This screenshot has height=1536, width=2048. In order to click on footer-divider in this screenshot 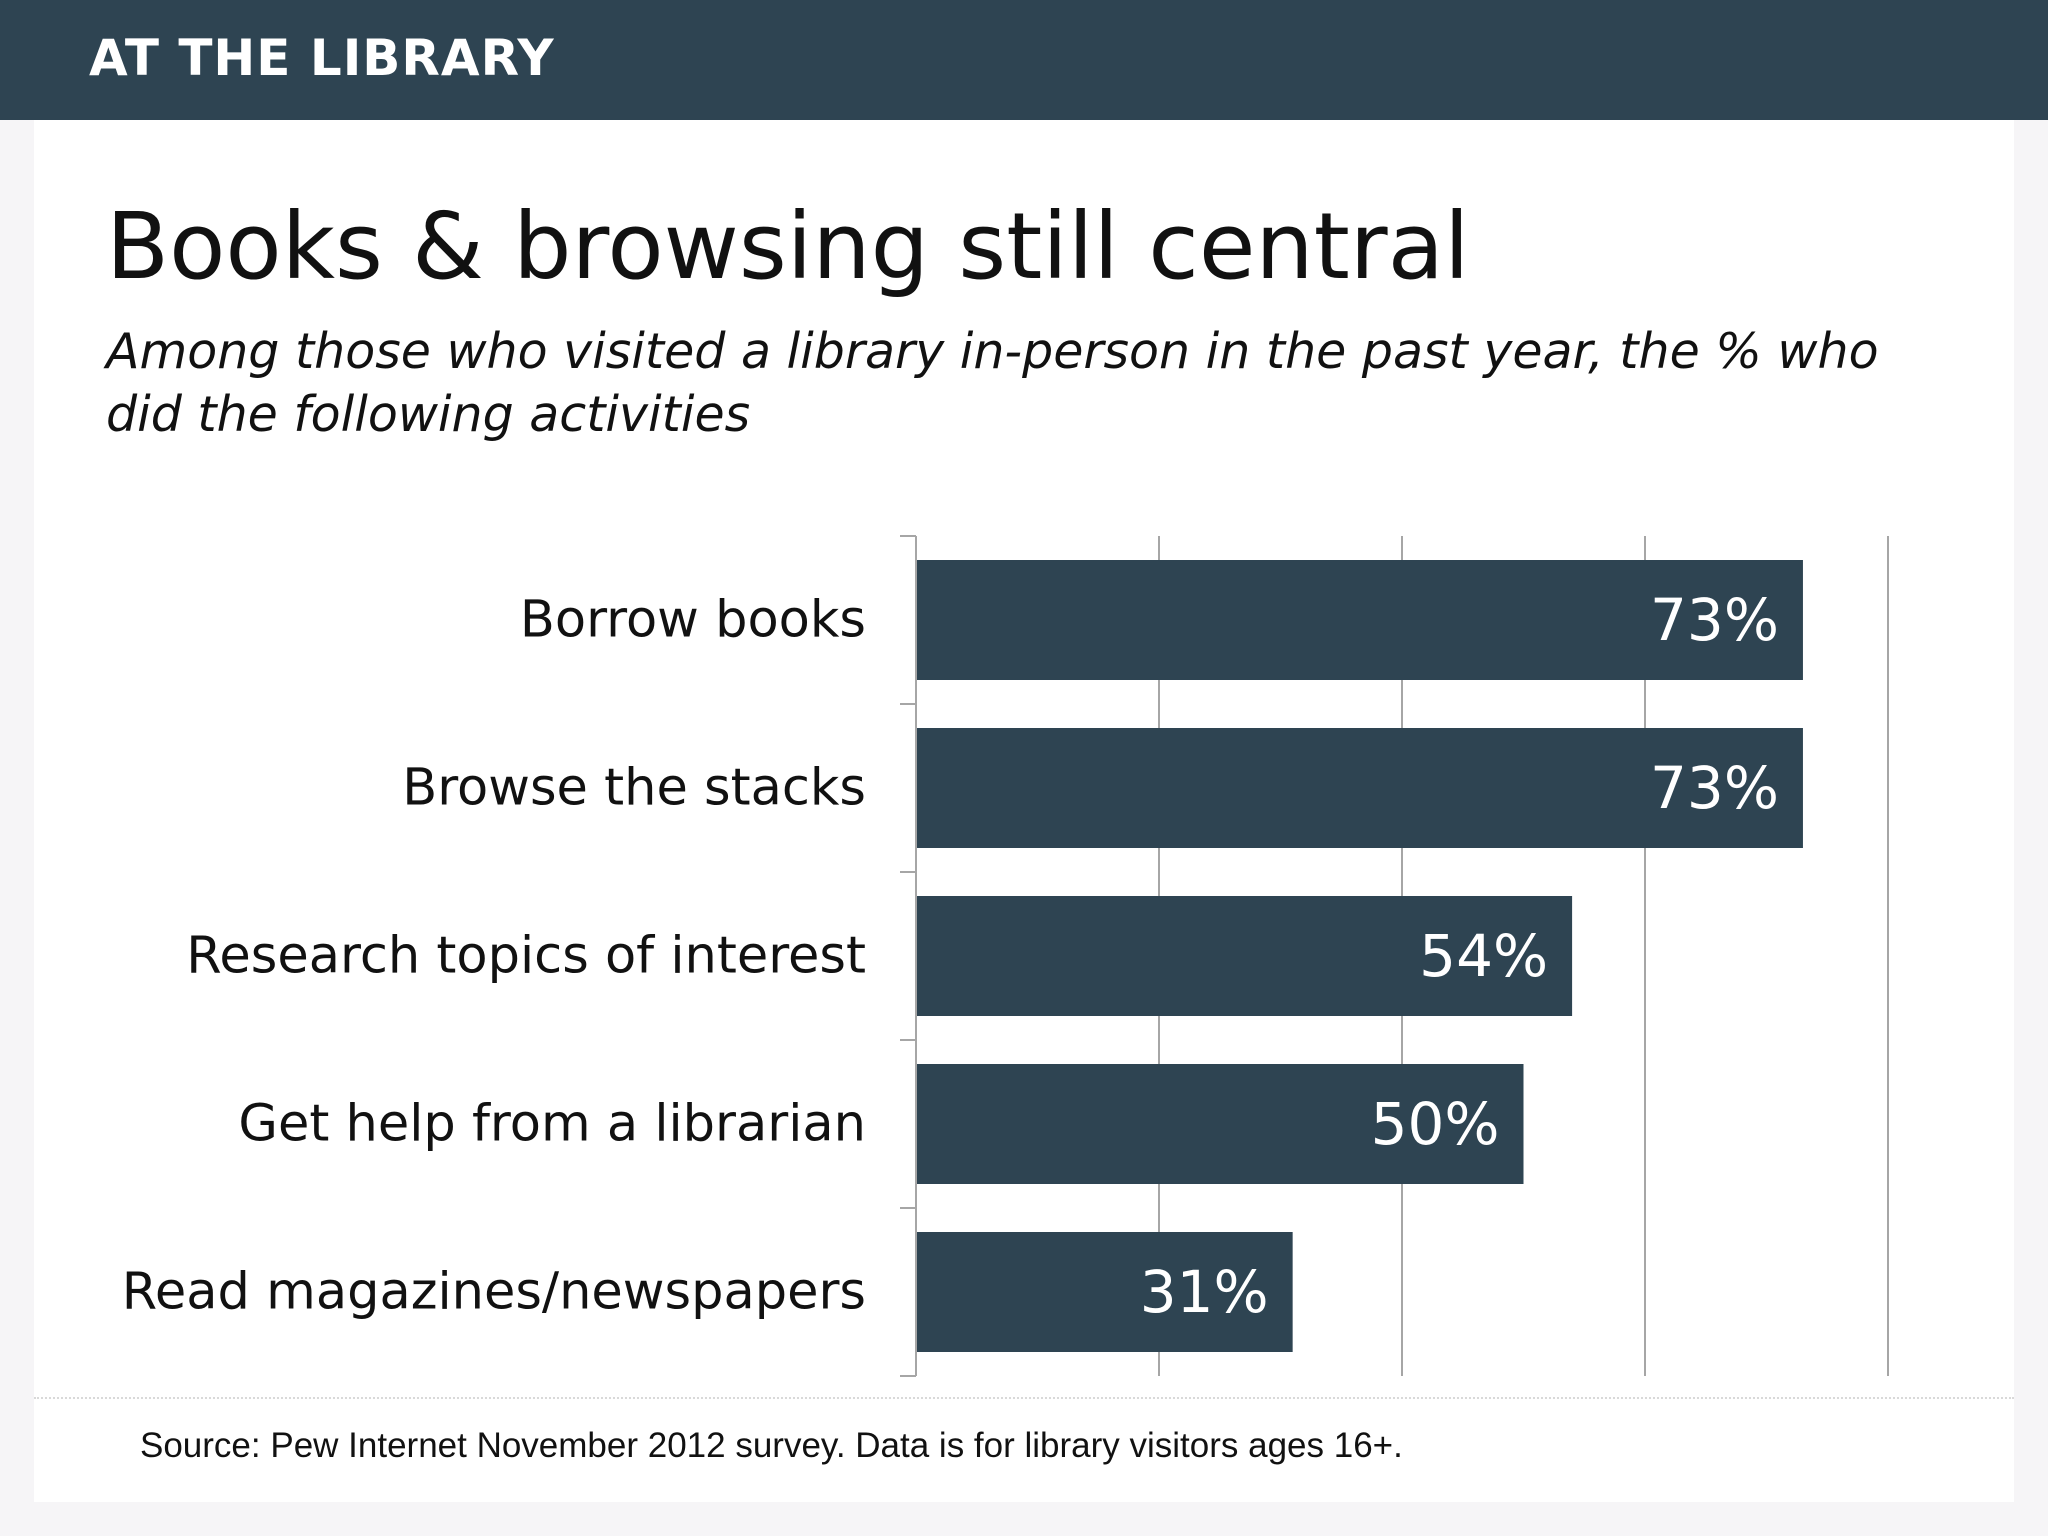, I will do `click(1024, 1398)`.